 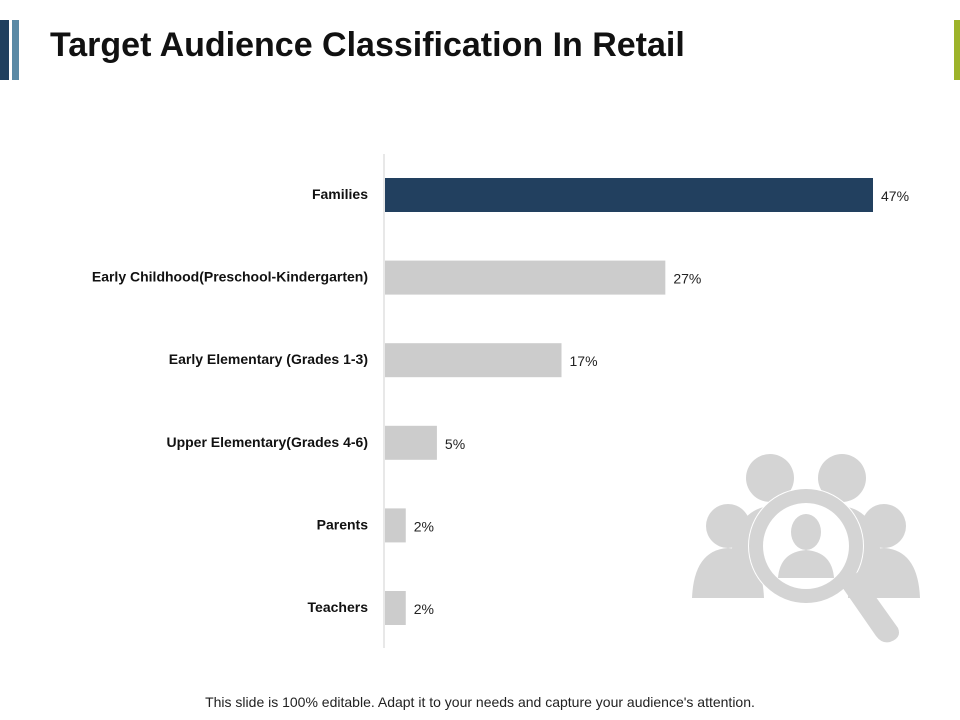 I want to click on data-label: 27%, so click(x=687, y=279).